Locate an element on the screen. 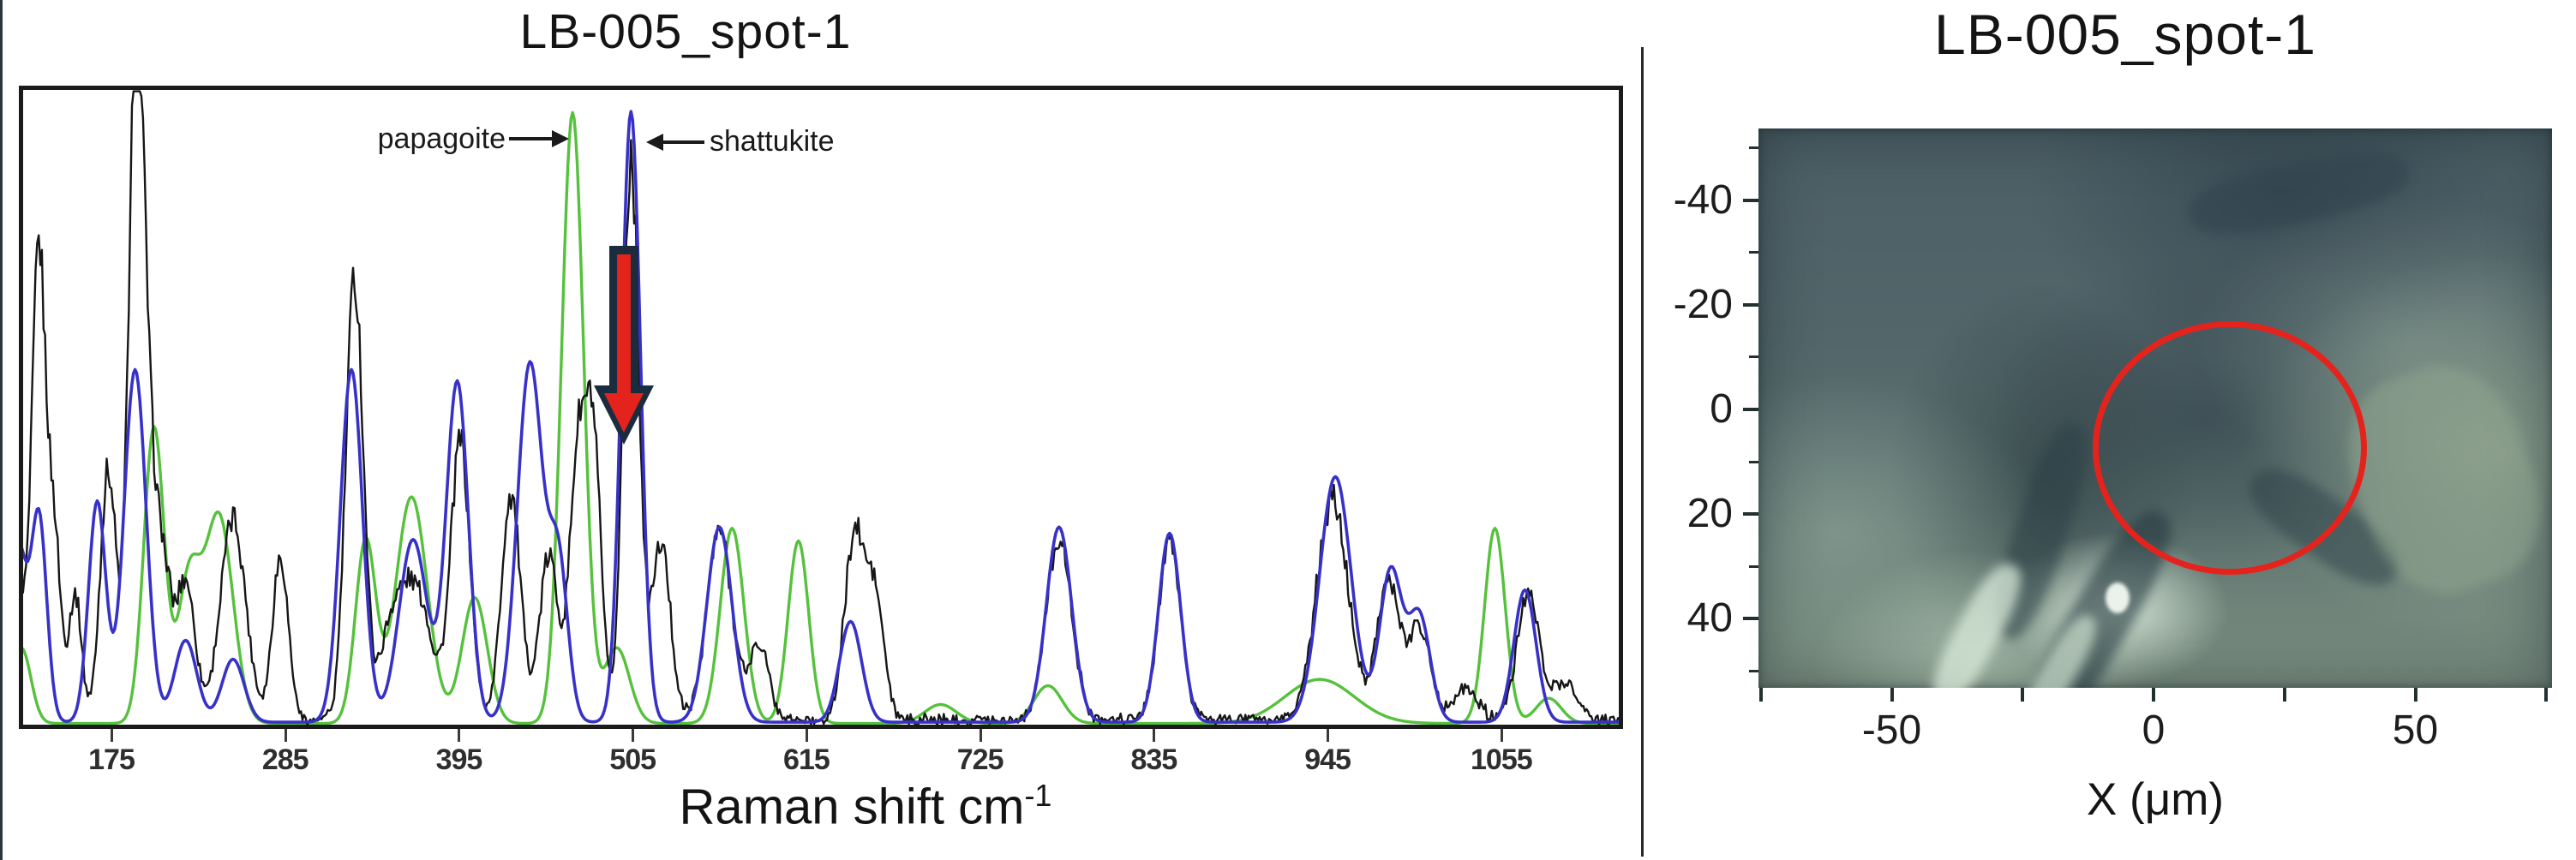 The width and height of the screenshot is (2576, 860). x-axis-label-text: Raman shift cm is located at coordinates (852, 807).